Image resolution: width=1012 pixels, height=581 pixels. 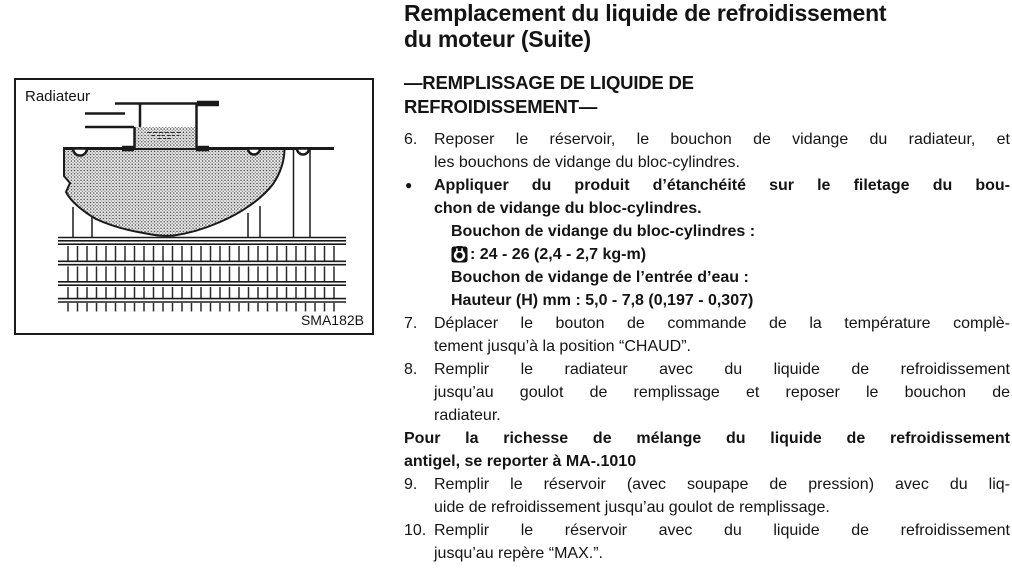 What do you see at coordinates (411, 484) in the screenshot?
I see `step-9-number: 9.` at bounding box center [411, 484].